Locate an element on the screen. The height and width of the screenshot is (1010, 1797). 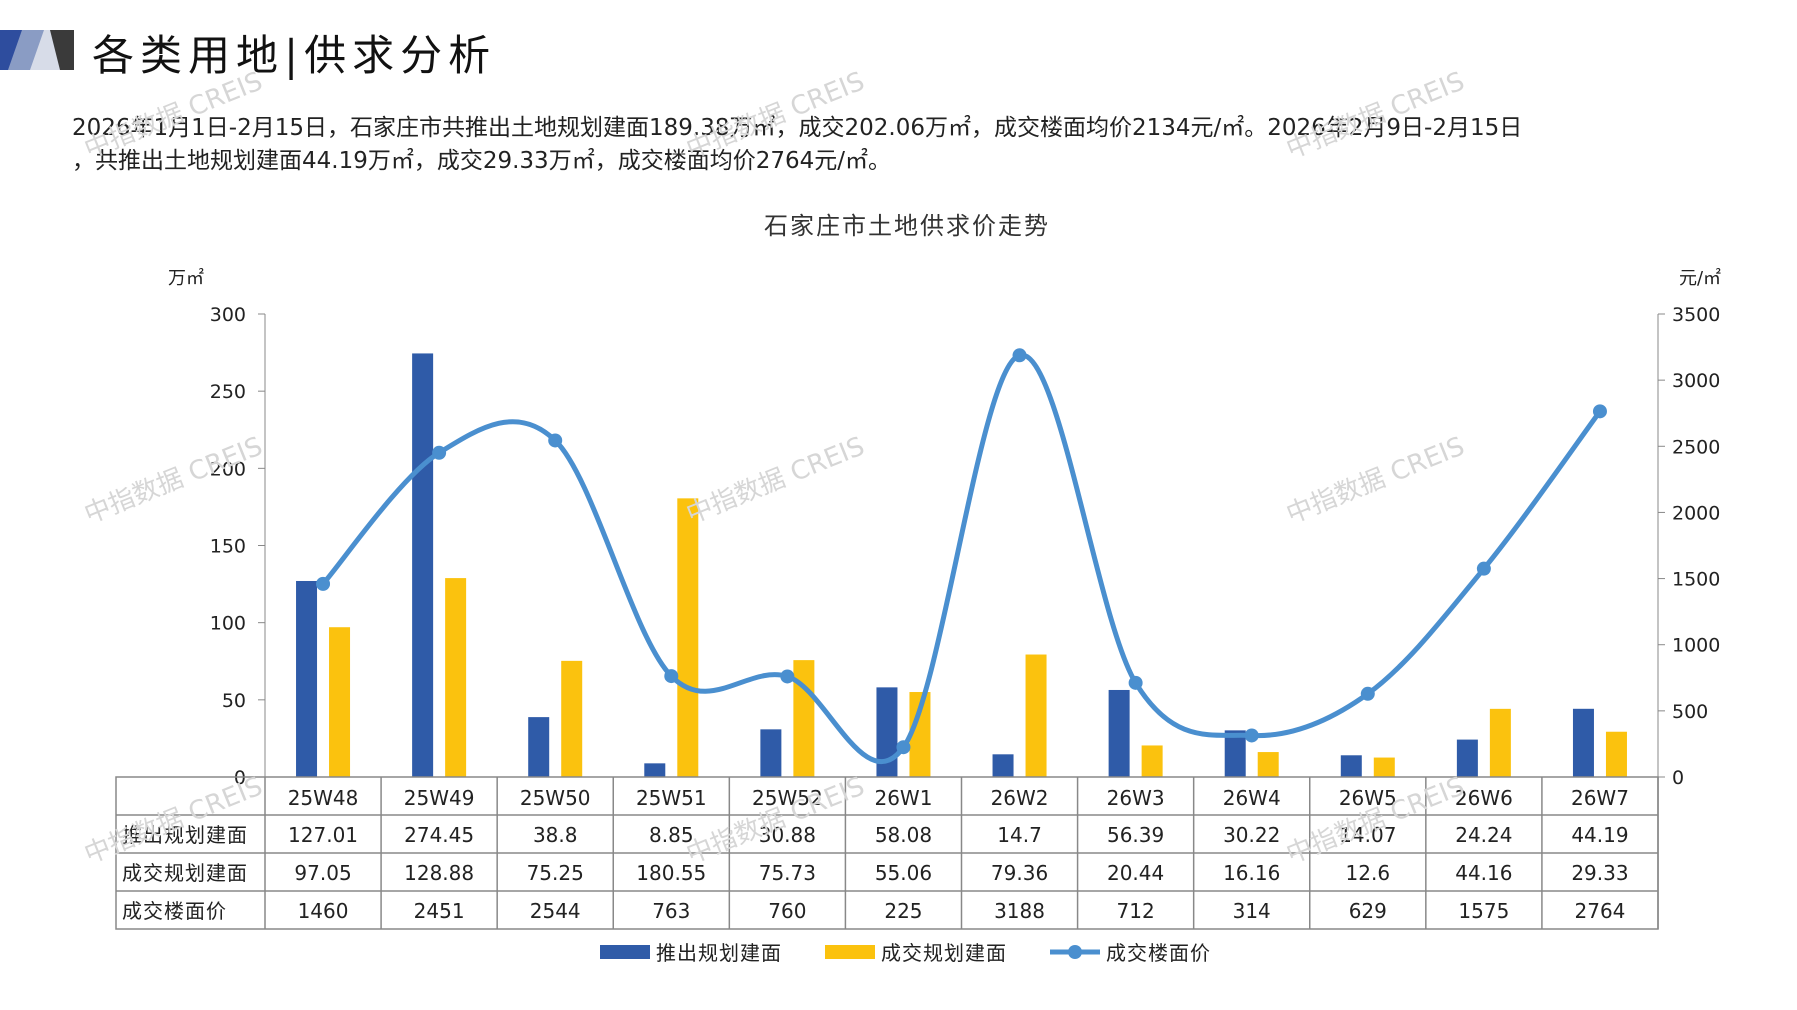
y-tick-label-left-300: 300 is located at coordinates (228, 315).